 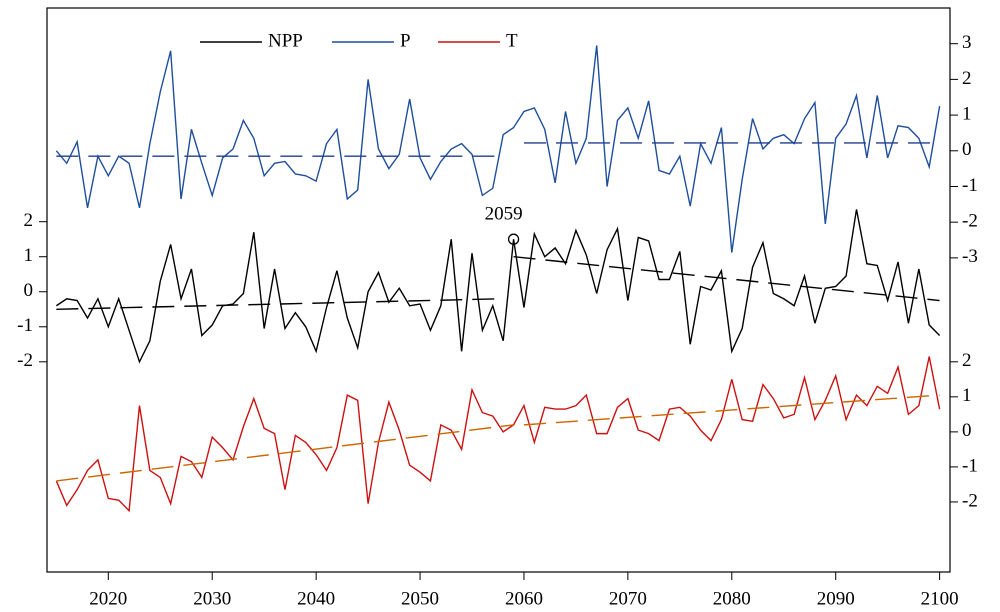 I want to click on annotation-label: 2059, so click(x=504, y=214).